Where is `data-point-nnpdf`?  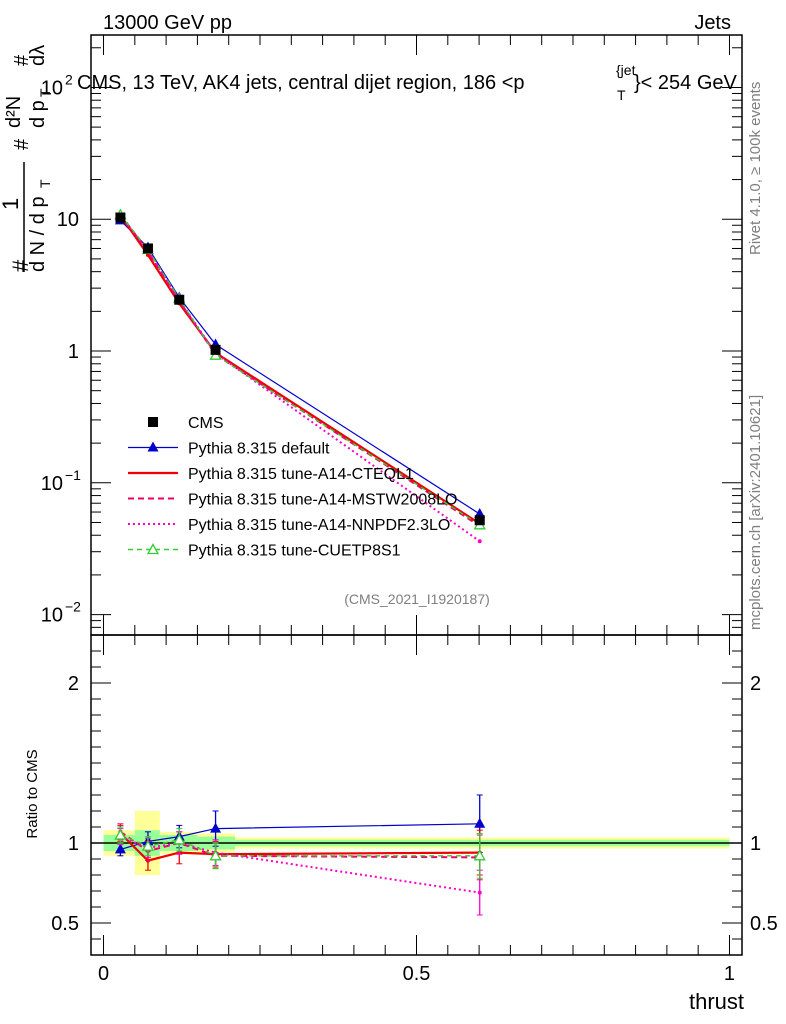
data-point-nnpdf is located at coordinates (479, 541).